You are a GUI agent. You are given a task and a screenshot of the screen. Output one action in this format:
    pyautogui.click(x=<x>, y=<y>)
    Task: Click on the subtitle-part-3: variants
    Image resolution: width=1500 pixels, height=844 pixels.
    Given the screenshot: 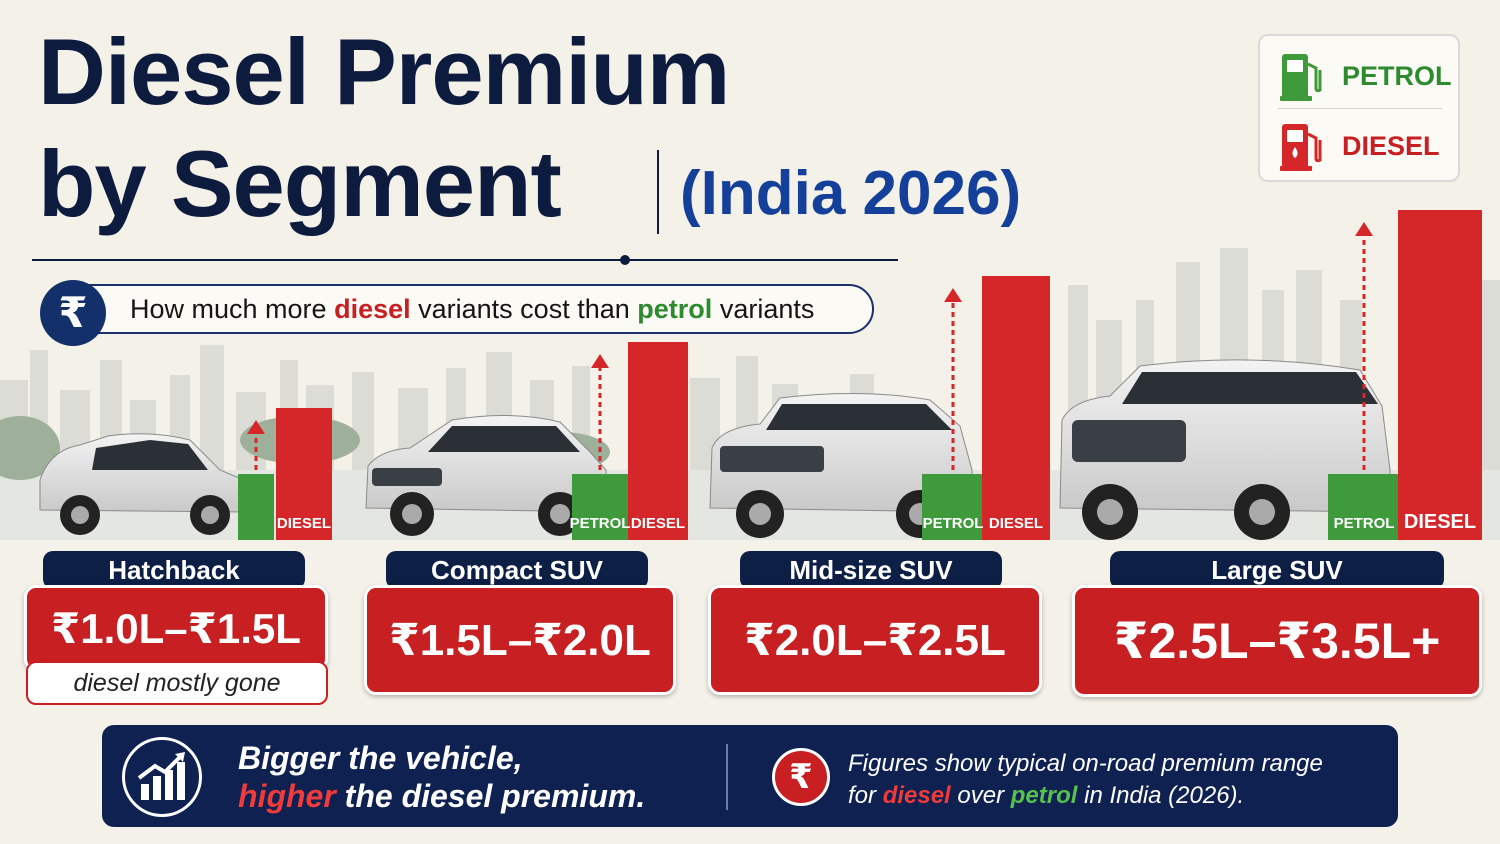 What is the action you would take?
    pyautogui.click(x=767, y=309)
    